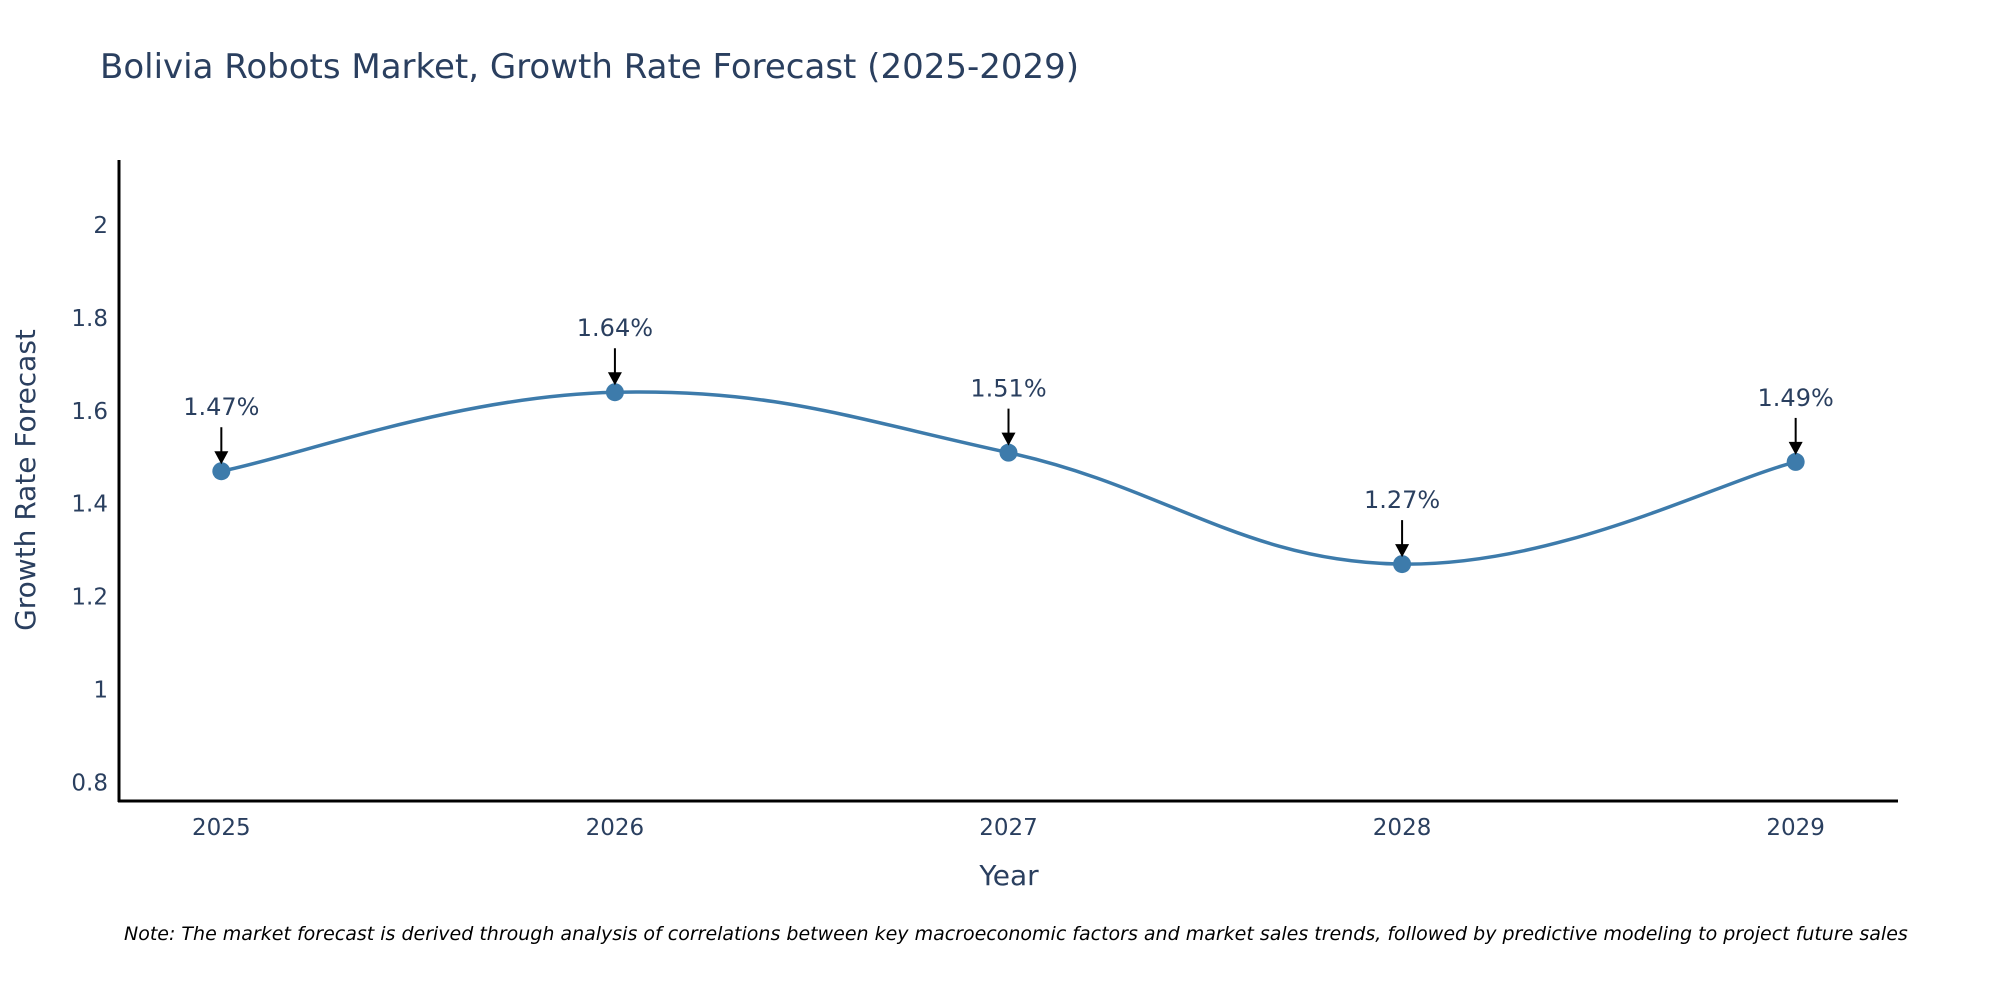 This screenshot has height=1000, width=2000. What do you see at coordinates (89, 783) in the screenshot?
I see `y-tick-label: 0.8` at bounding box center [89, 783].